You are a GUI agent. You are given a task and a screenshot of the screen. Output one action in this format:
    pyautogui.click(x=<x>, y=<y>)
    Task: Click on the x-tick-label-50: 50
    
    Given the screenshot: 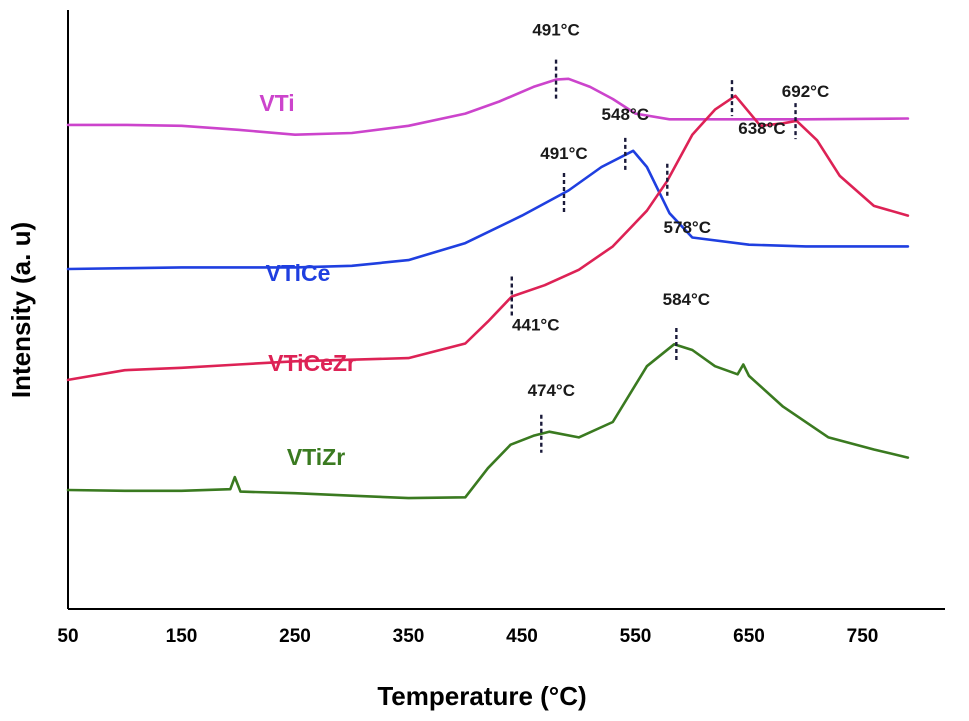 What is the action you would take?
    pyautogui.click(x=67, y=636)
    